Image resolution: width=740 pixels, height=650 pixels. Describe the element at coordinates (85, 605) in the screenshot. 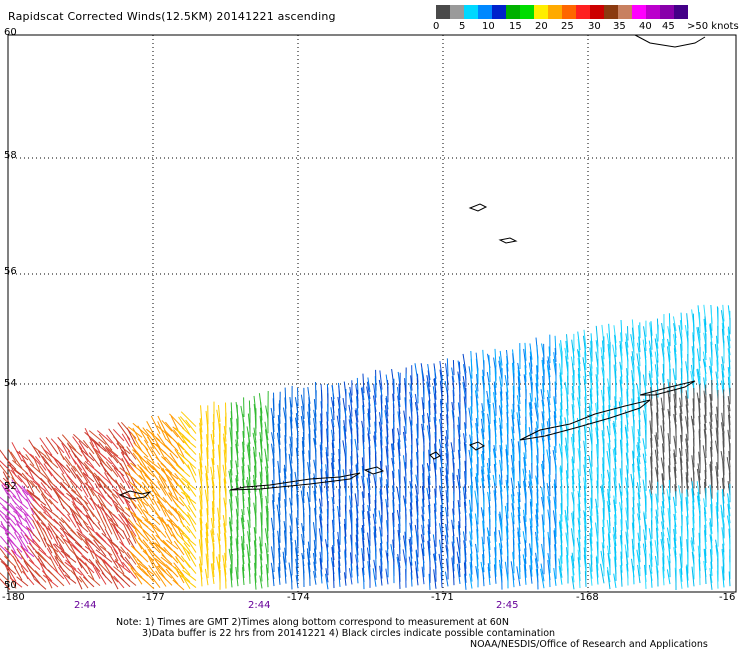

I see `time-label: 2:44` at that location.